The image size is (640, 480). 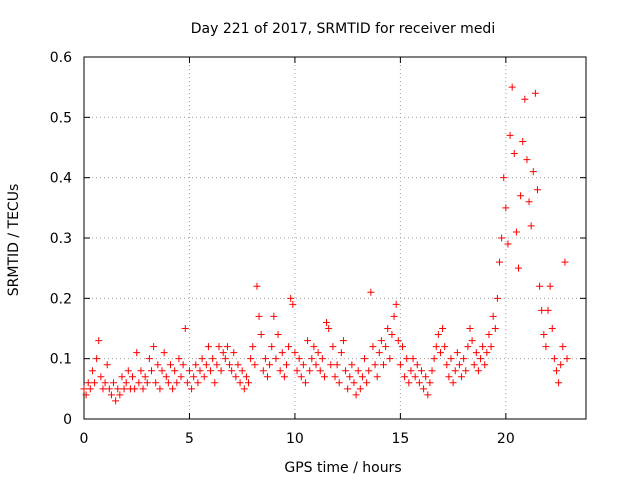 What do you see at coordinates (61, 118) in the screenshot?
I see `y-tick-label: 0.5` at bounding box center [61, 118].